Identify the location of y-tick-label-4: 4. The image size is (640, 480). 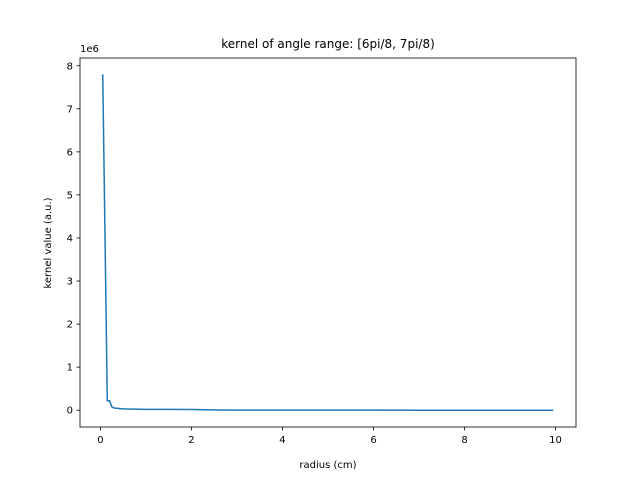
(70, 238).